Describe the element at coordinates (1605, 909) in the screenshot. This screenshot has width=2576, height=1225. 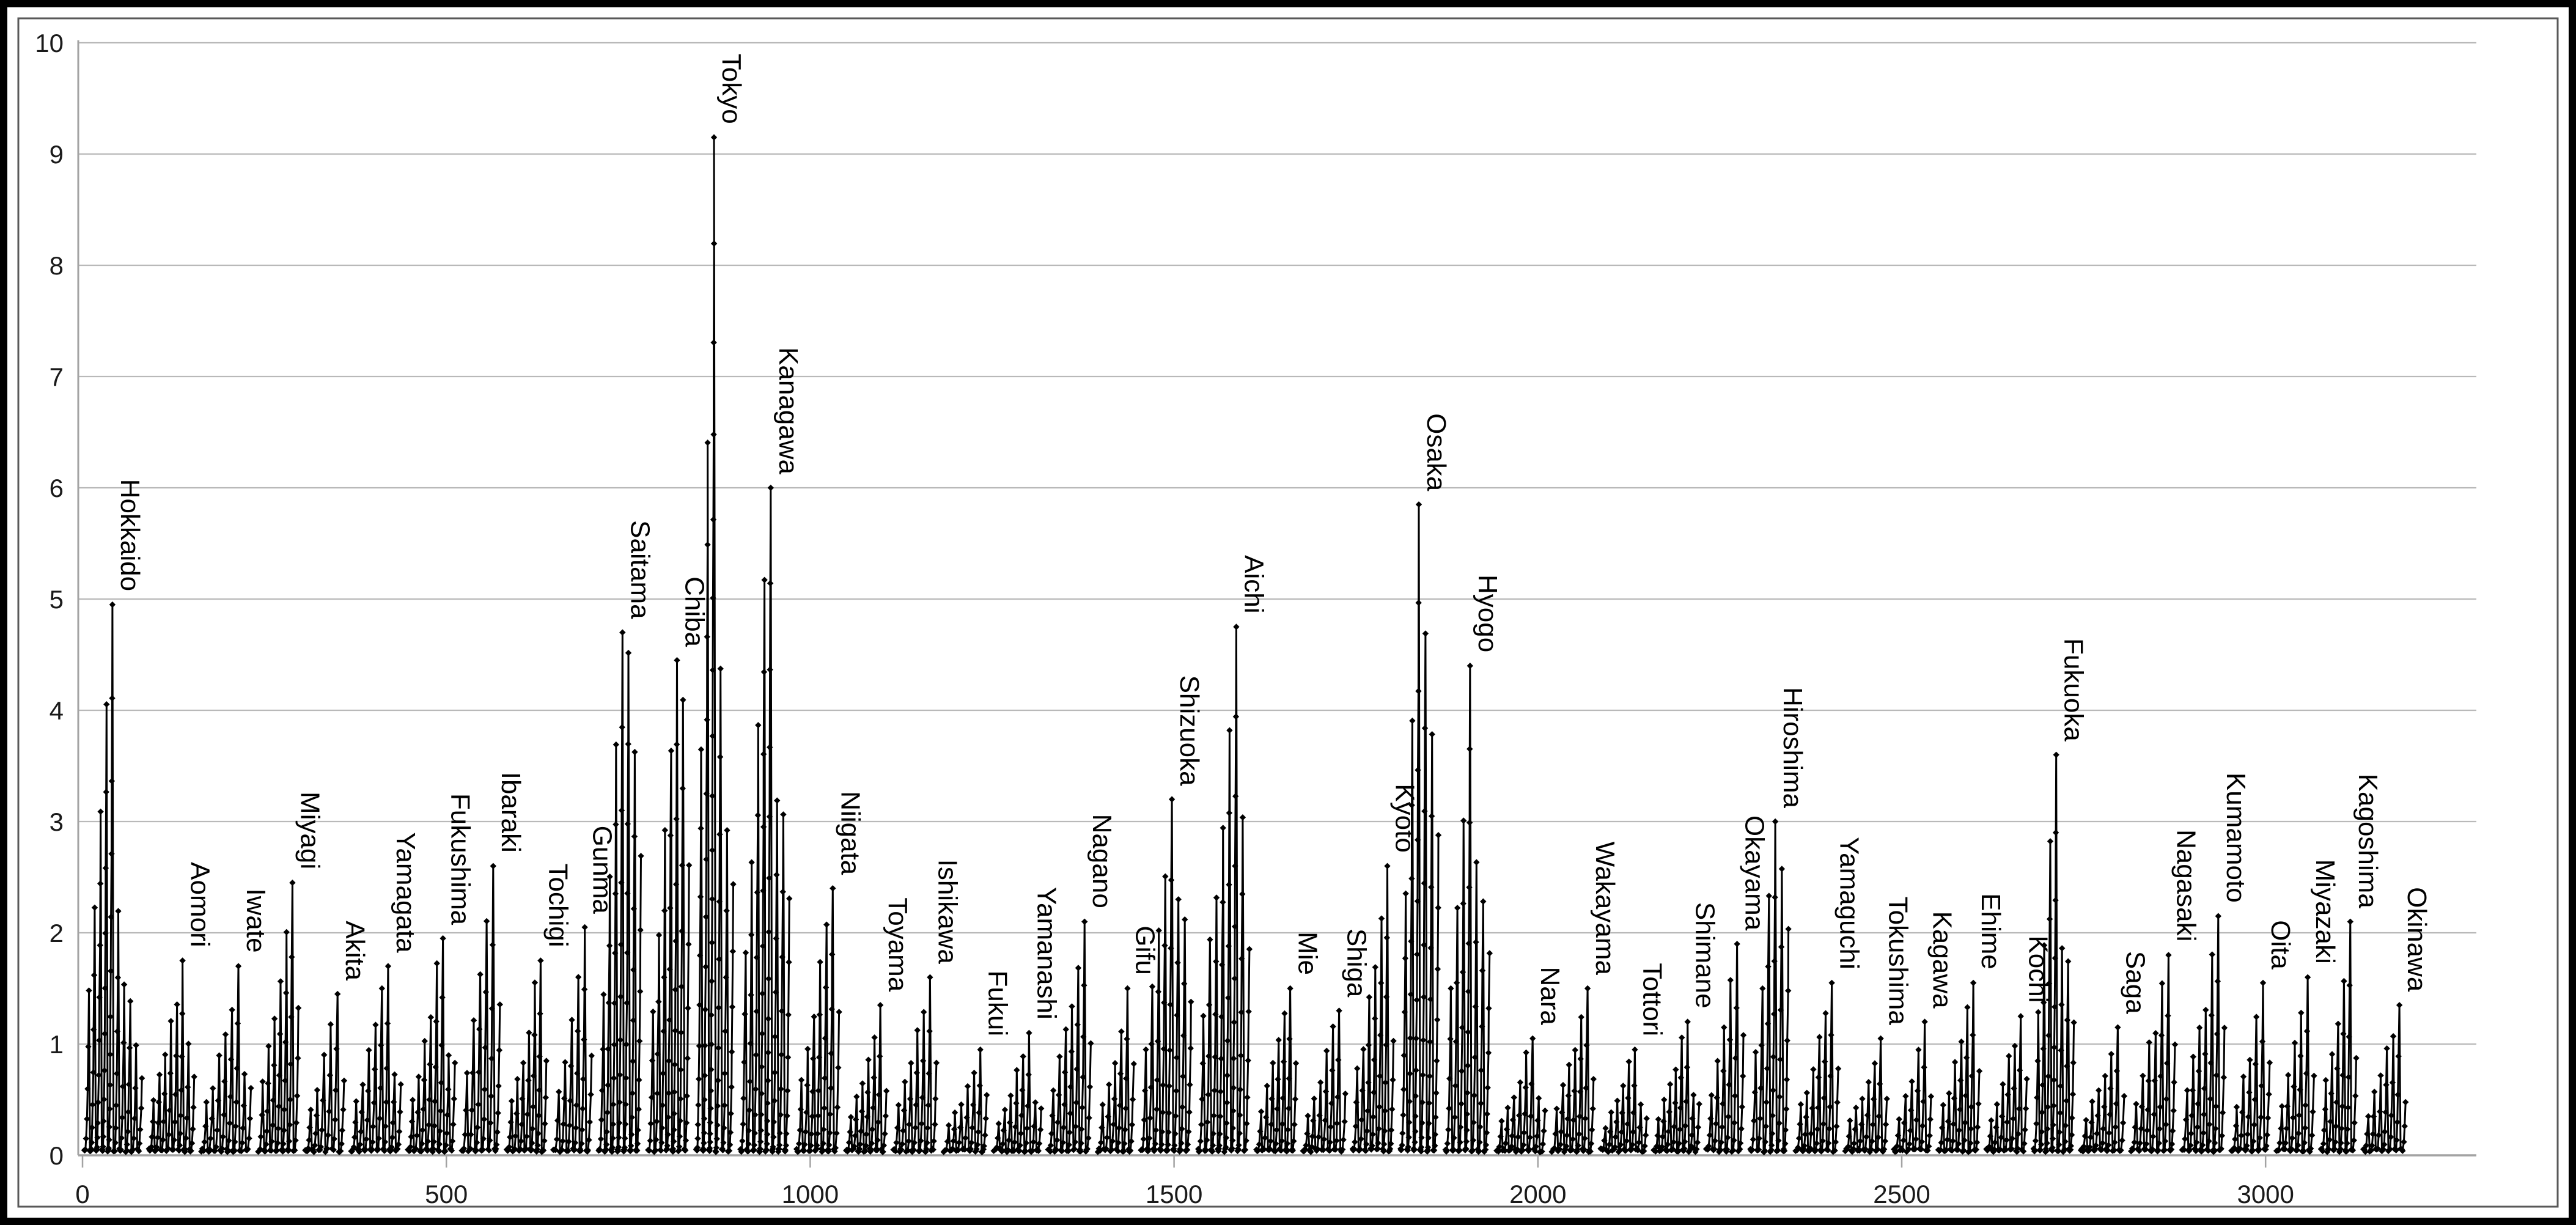
I see `prefecture-label-wakayama: Wakayama` at that location.